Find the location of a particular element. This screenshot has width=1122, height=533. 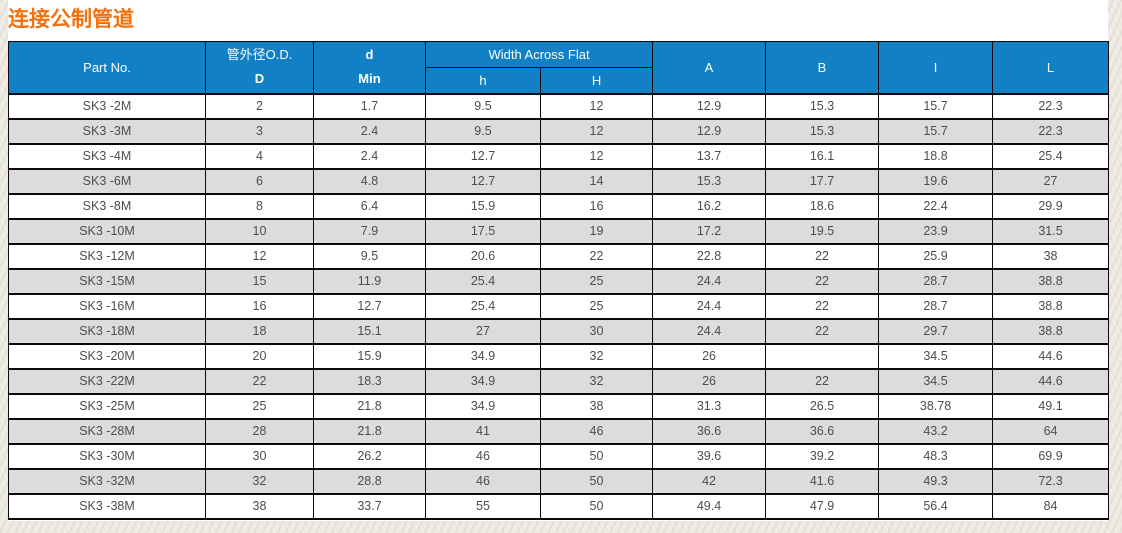

value-cell: 28.7 is located at coordinates (936, 281).